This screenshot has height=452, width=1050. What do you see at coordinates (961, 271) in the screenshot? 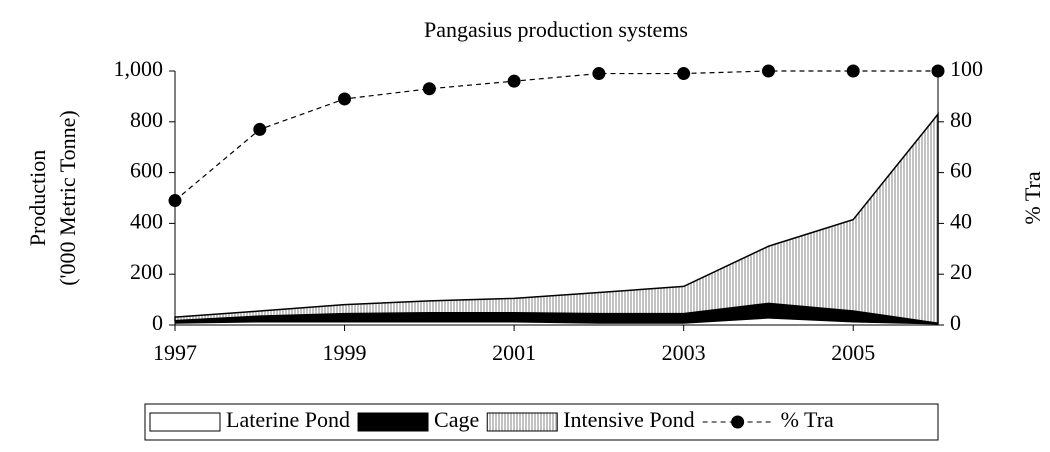
I see `y2-tick-label: 20` at bounding box center [961, 271].